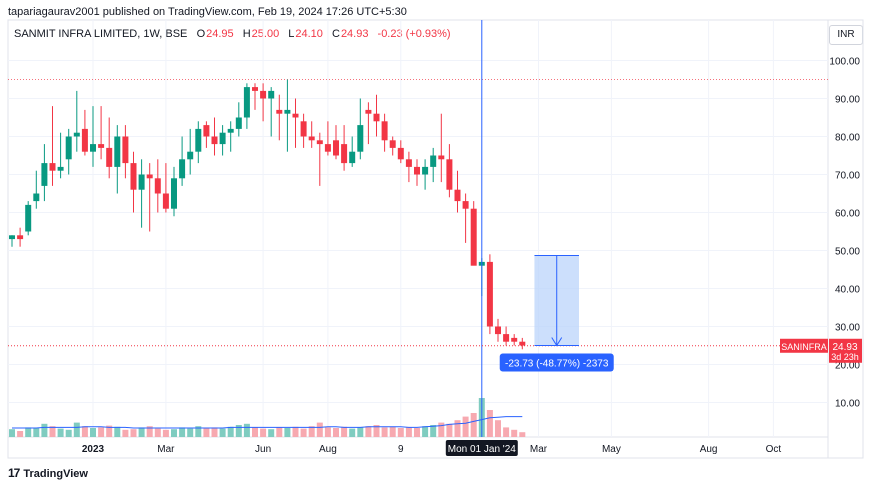 This screenshot has width=883, height=489. What do you see at coordinates (93, 449) in the screenshot?
I see `x-tick-label: 2023` at bounding box center [93, 449].